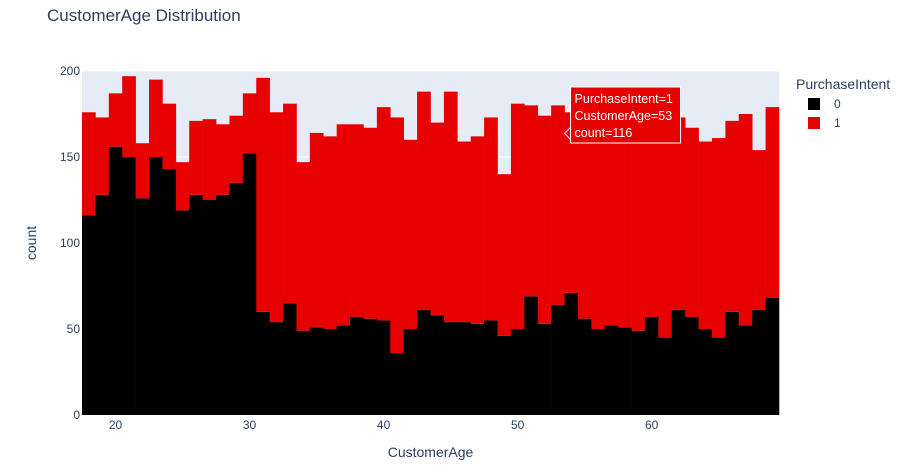 This screenshot has width=902, height=475. I want to click on legend-label-0: 0, so click(837, 104).